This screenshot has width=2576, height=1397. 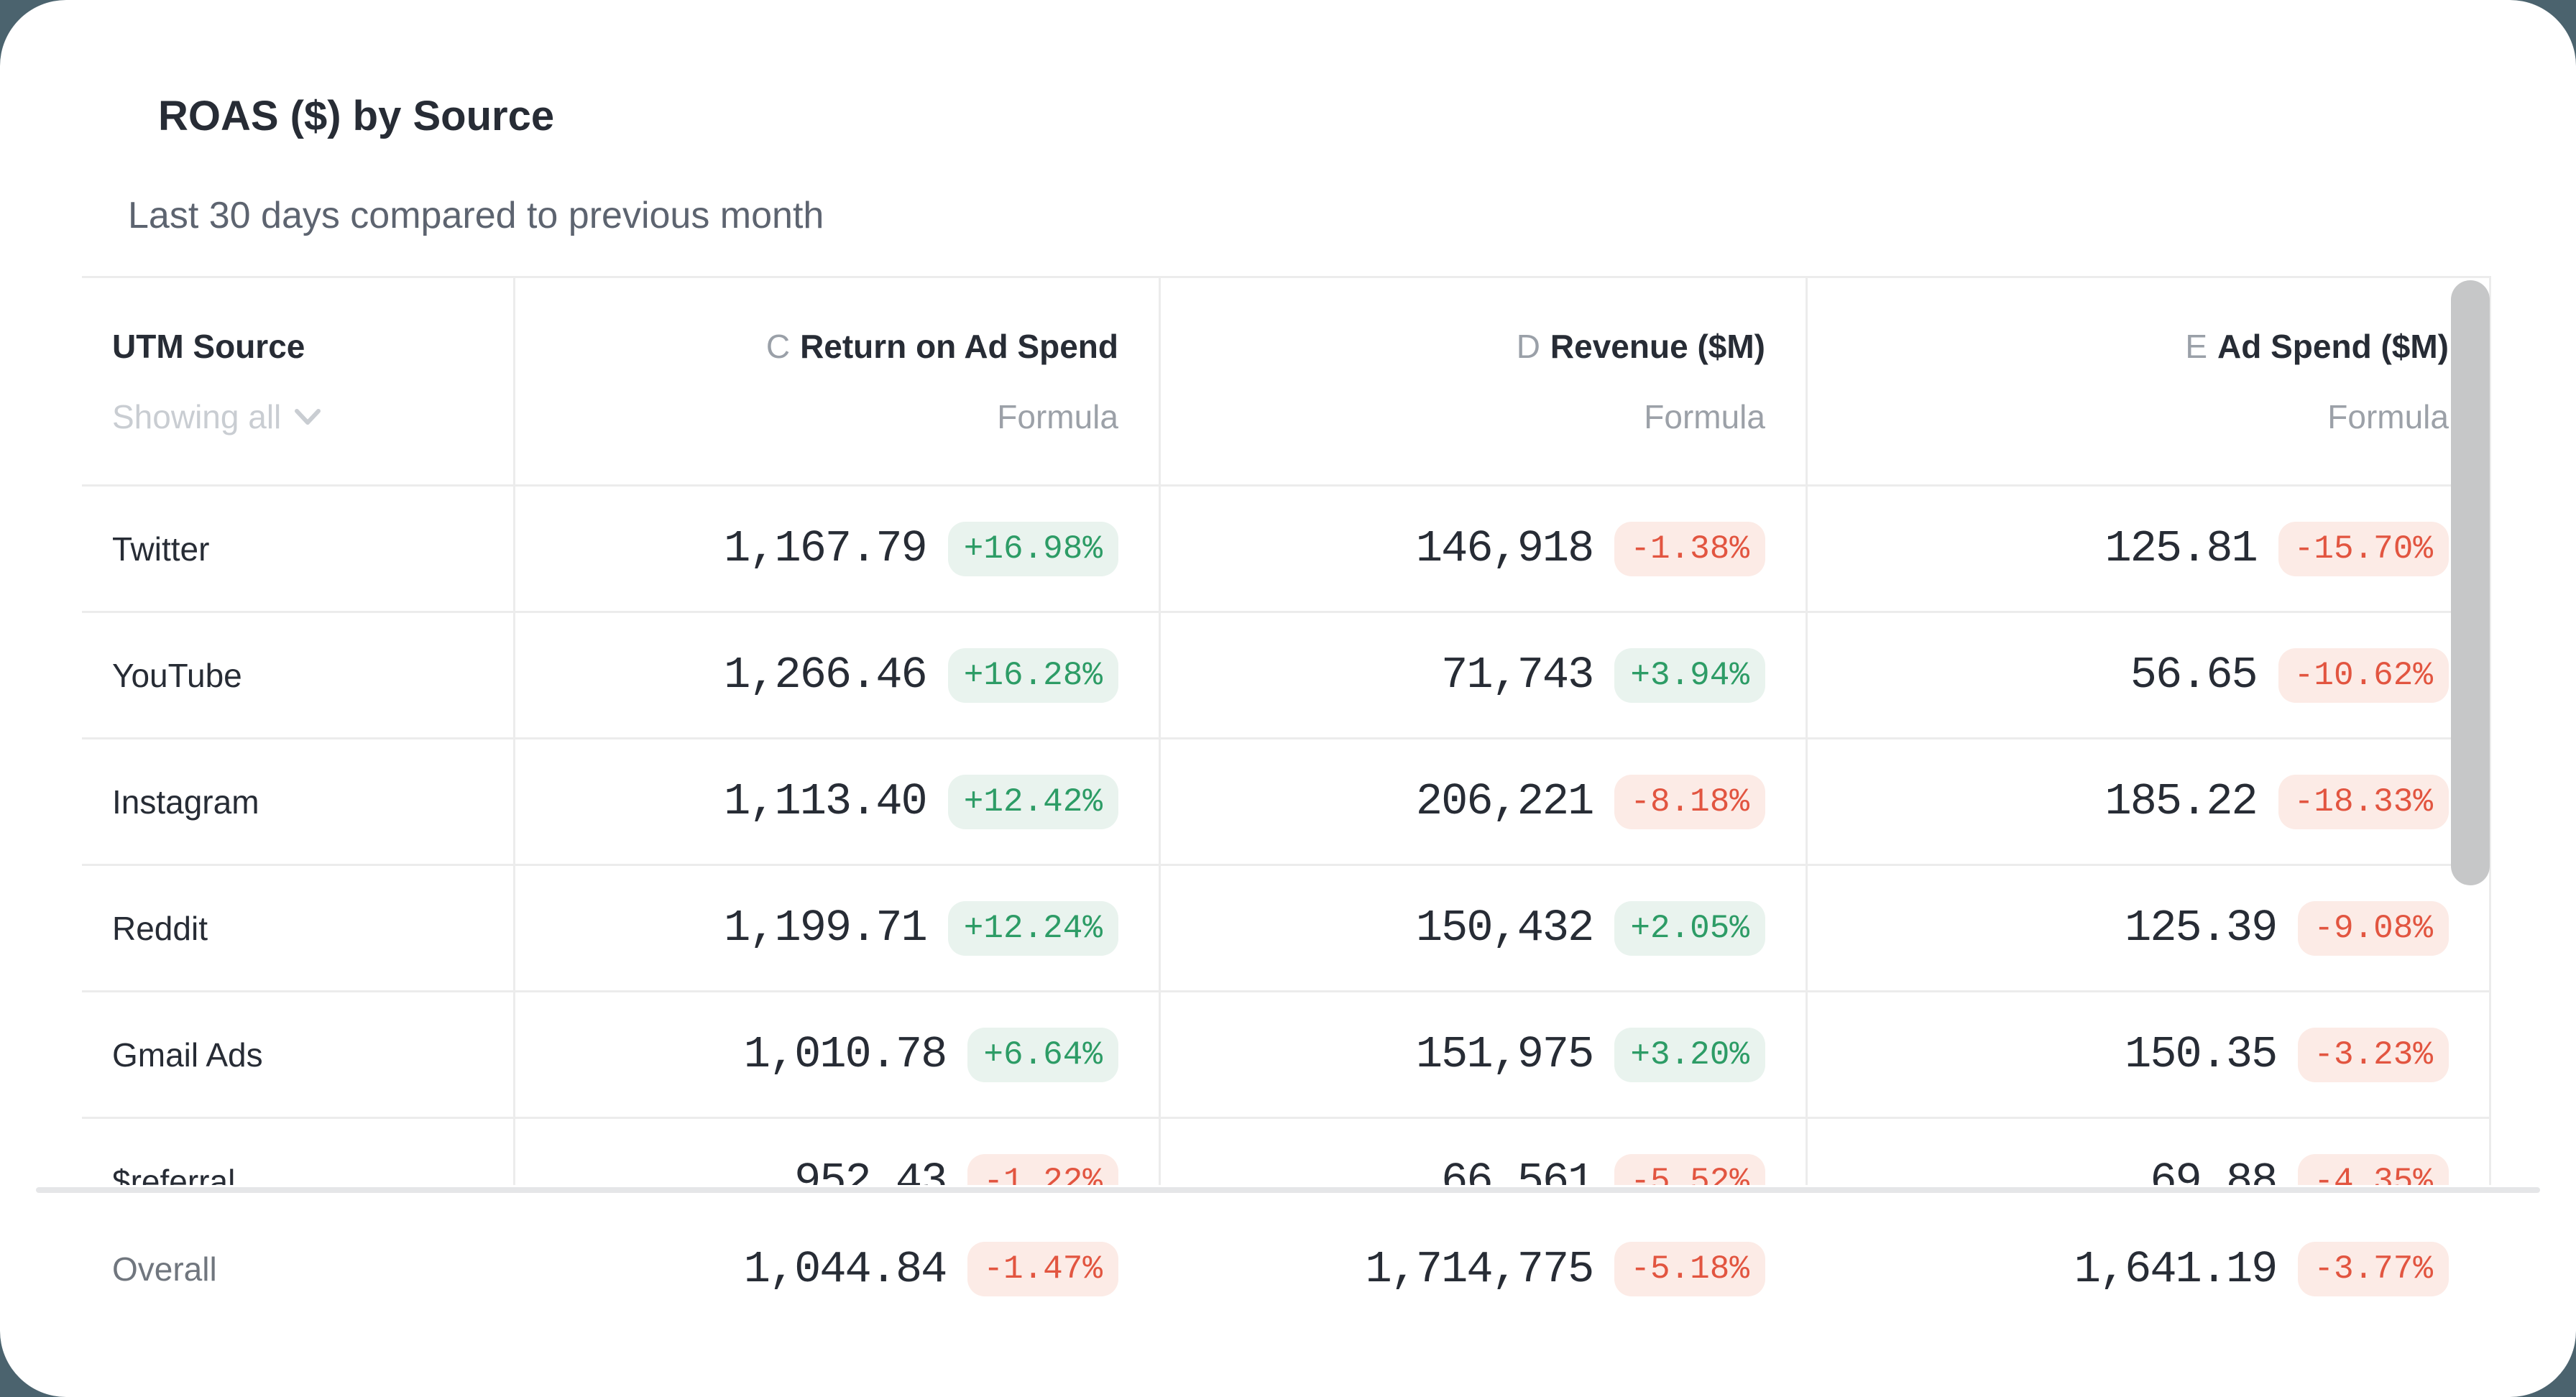 What do you see at coordinates (2470, 582) in the screenshot?
I see `vertical-scrollbar-thumb` at bounding box center [2470, 582].